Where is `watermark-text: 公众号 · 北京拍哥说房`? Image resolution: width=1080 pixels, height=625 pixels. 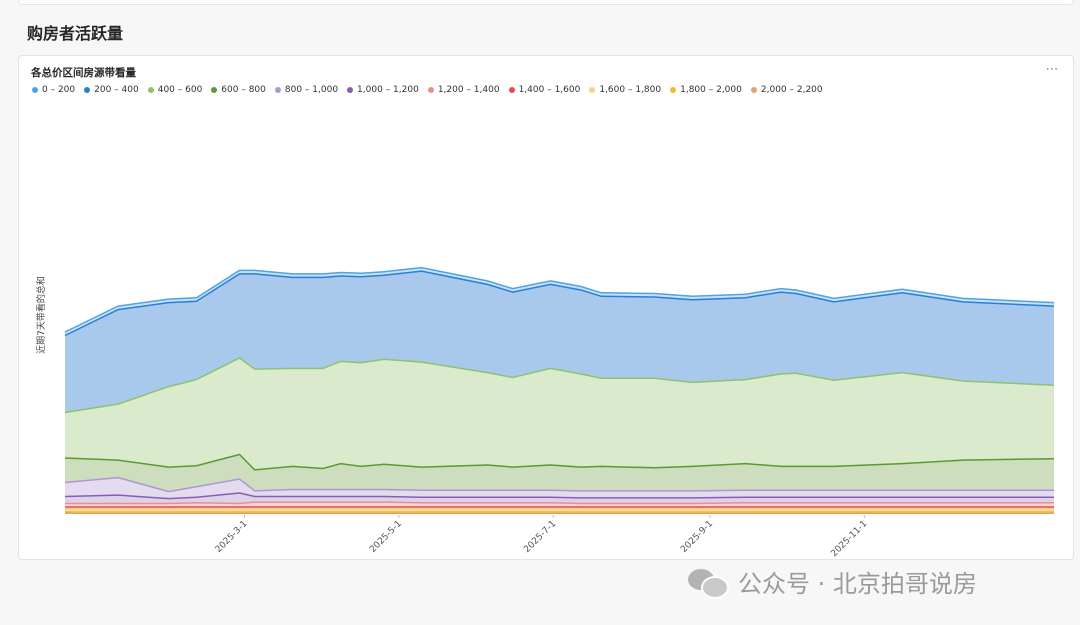
watermark-text: 公众号 · 北京拍哥说房 is located at coordinates (857, 584).